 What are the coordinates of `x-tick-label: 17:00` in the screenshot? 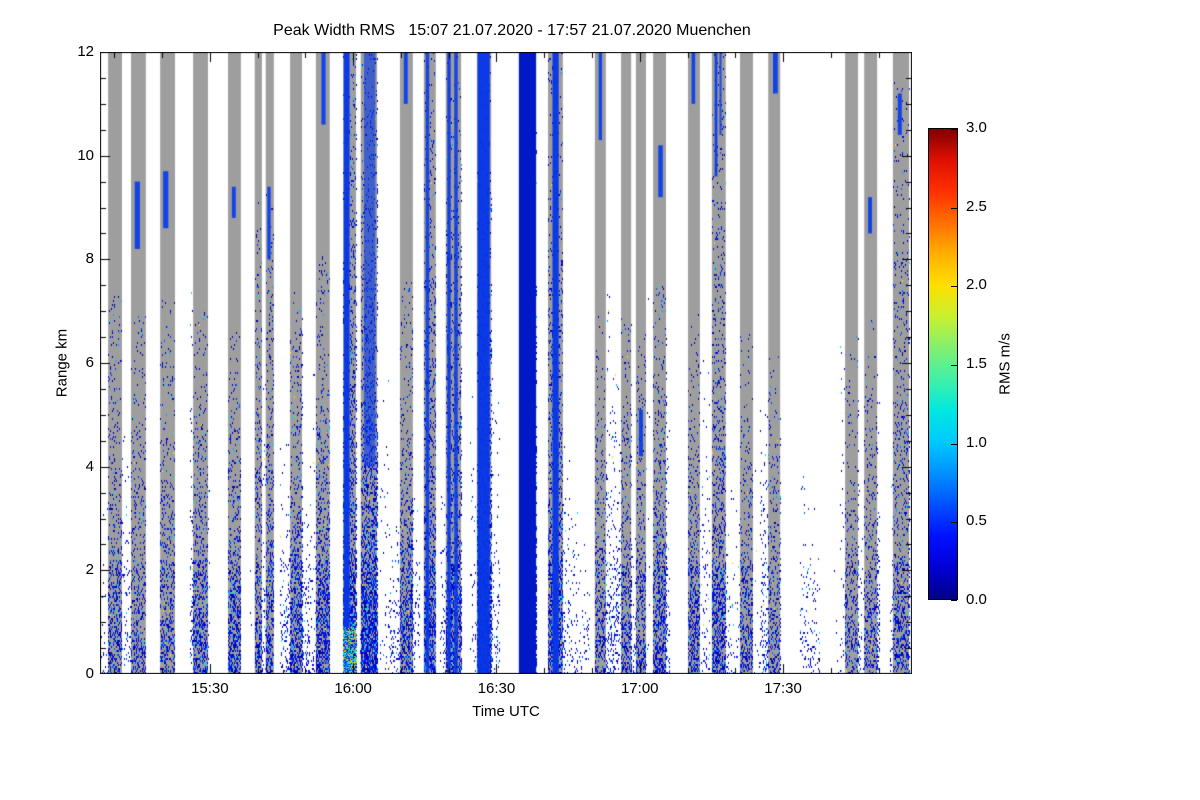 It's located at (639, 688).